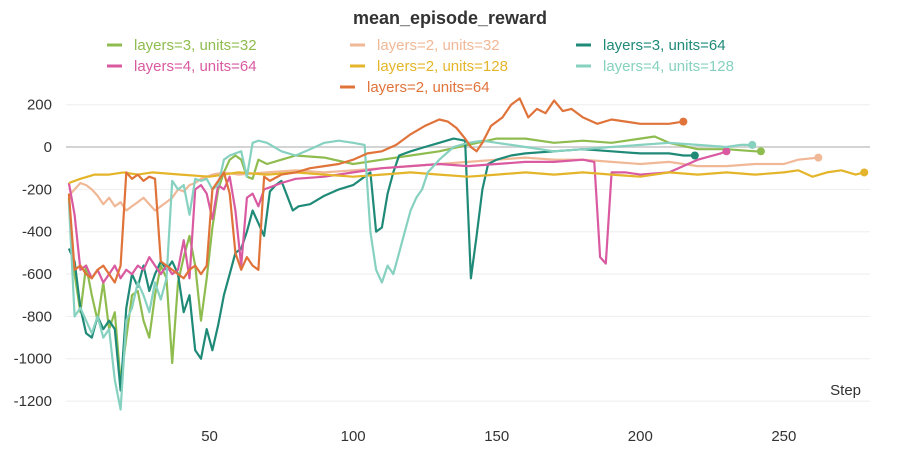 The height and width of the screenshot is (450, 900). Describe the element at coordinates (668, 66) in the screenshot. I see `legend-item-label: layers=4, units=128` at that location.